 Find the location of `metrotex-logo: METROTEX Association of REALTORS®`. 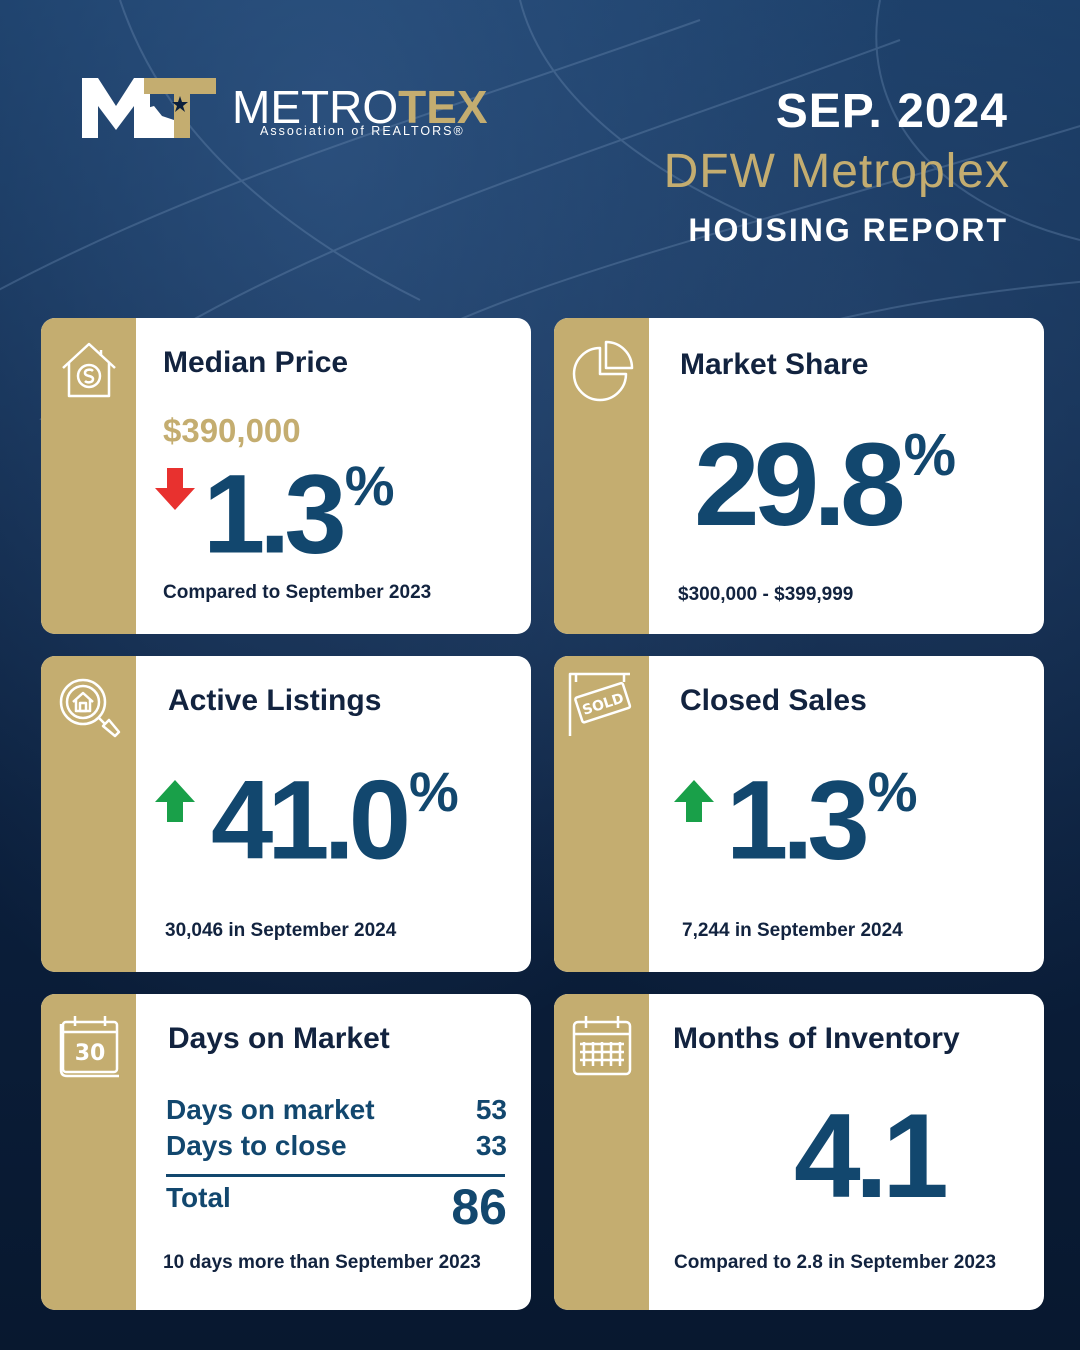

metrotex-logo: METROTEX Association of REALTORS® is located at coordinates (292, 108).